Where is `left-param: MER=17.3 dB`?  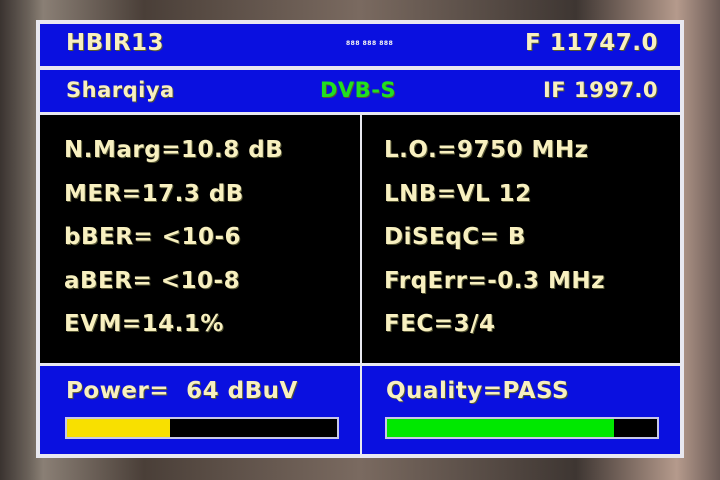 left-param: MER=17.3 dB is located at coordinates (154, 193).